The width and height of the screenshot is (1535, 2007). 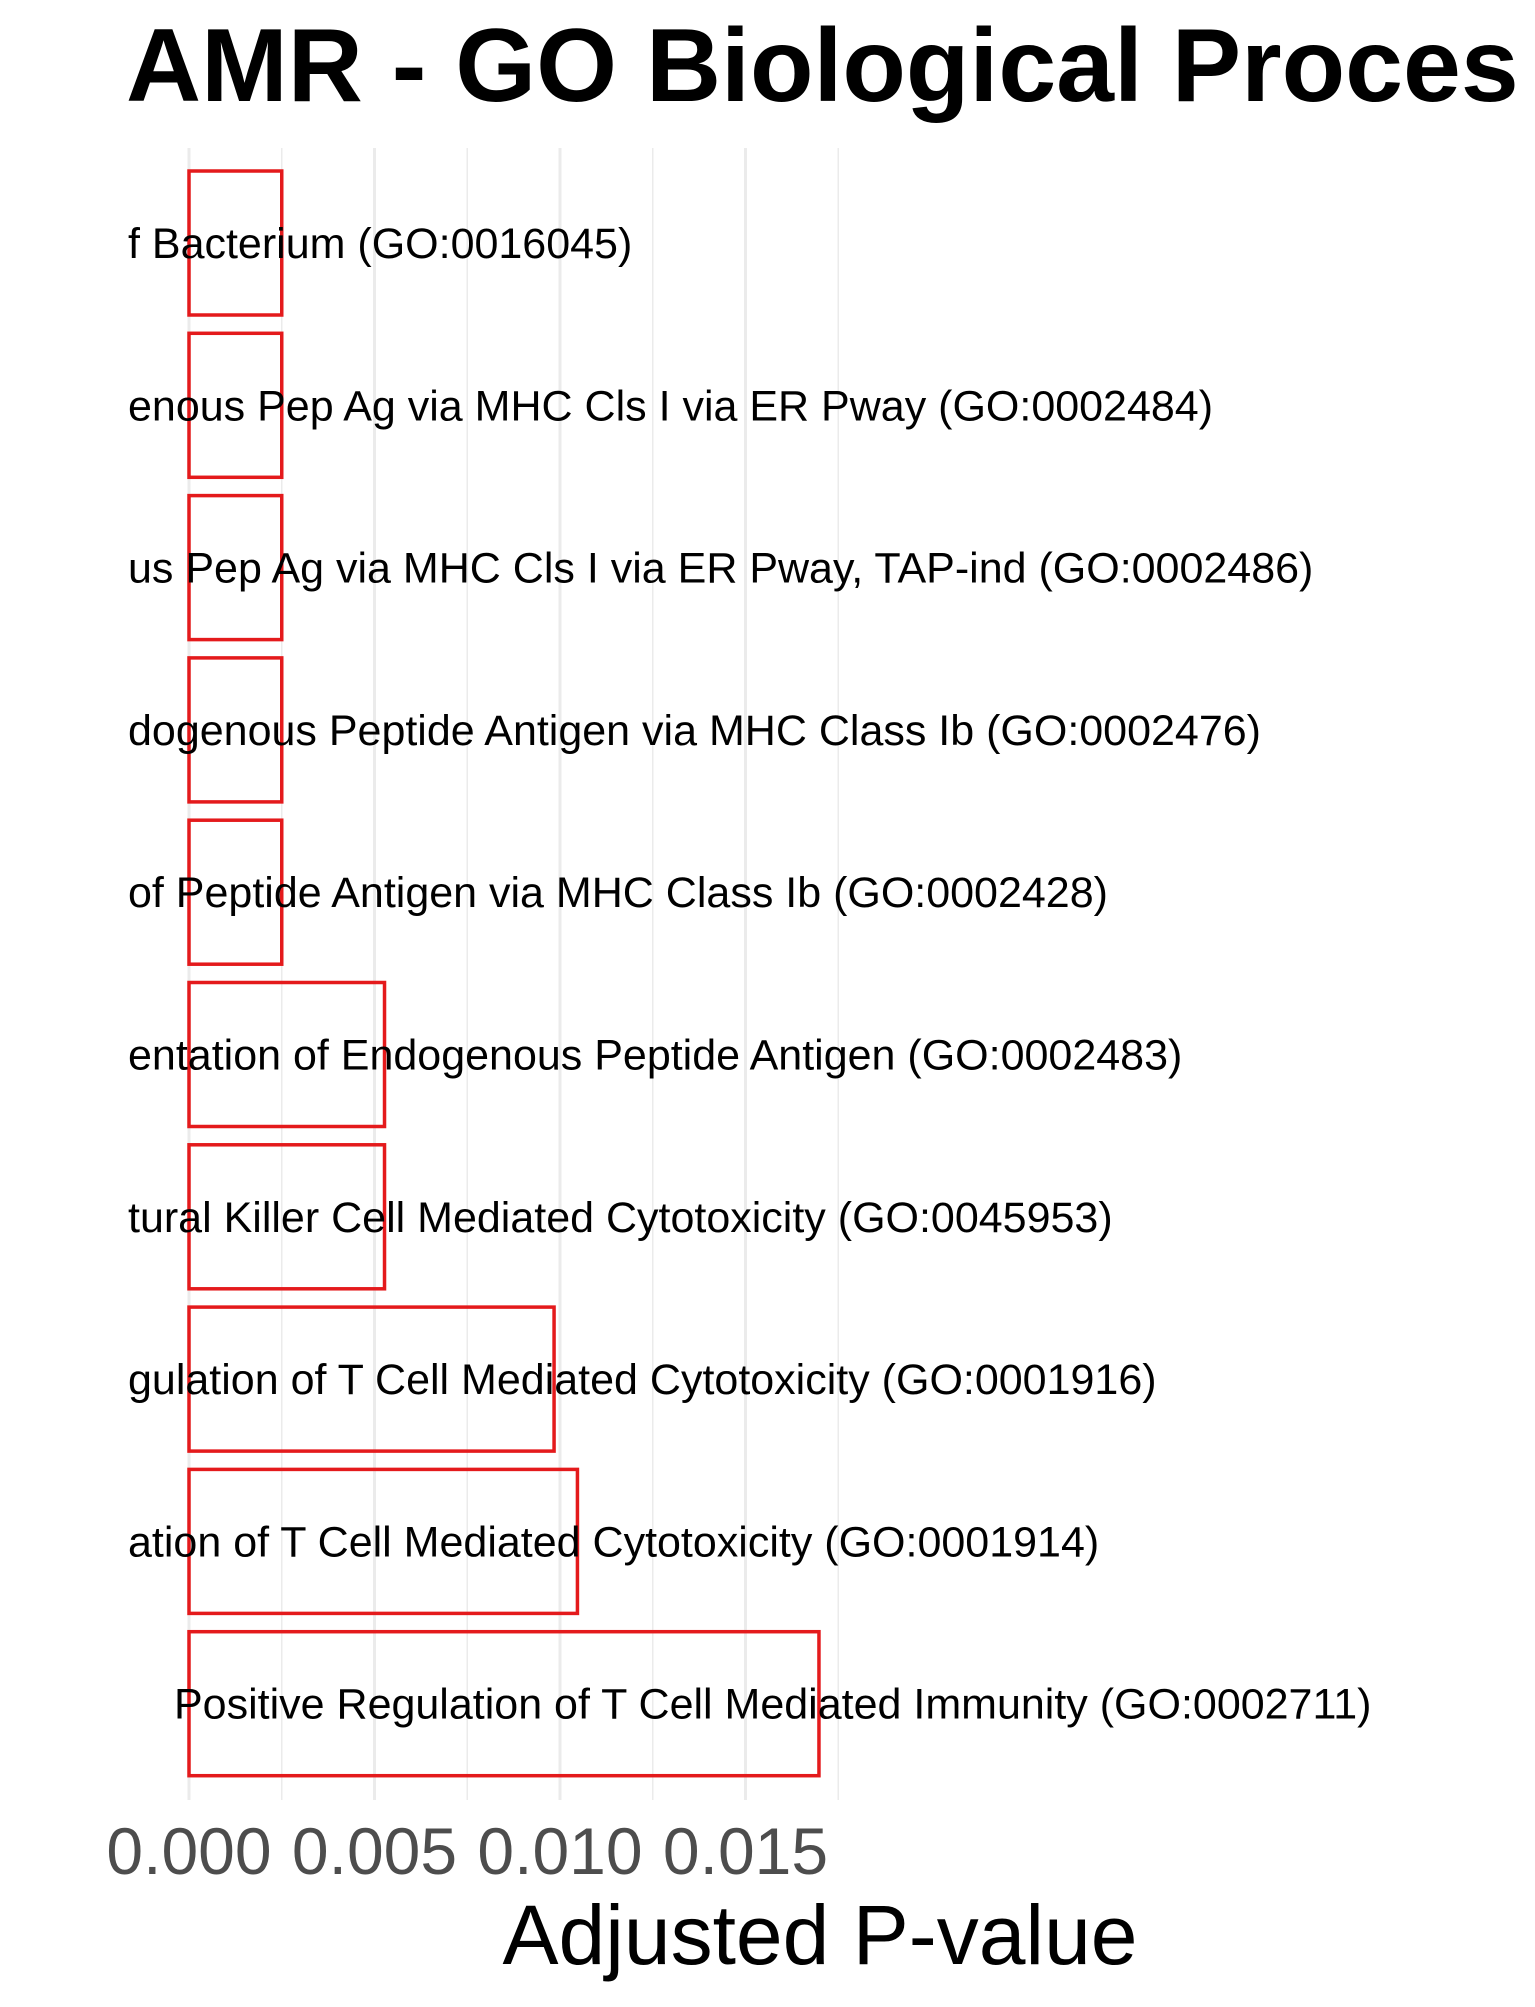 What do you see at coordinates (819, 1935) in the screenshot?
I see `x-axis-title: Adjusted P-value` at bounding box center [819, 1935].